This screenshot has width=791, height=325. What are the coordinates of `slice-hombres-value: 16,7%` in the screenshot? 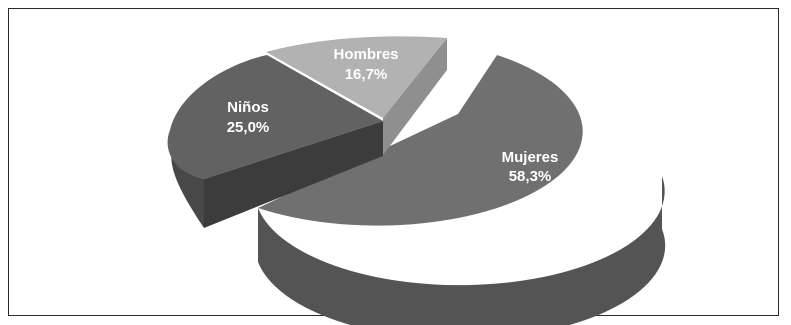 It's located at (366, 74).